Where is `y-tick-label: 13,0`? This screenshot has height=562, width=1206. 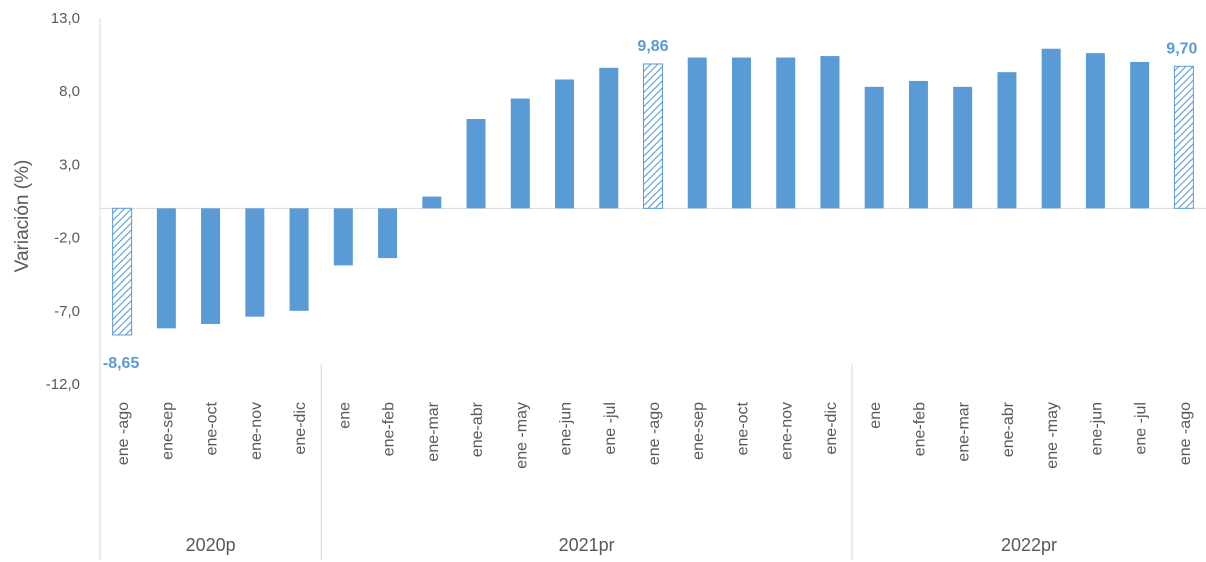
y-tick-label: 13,0 is located at coordinates (65, 18).